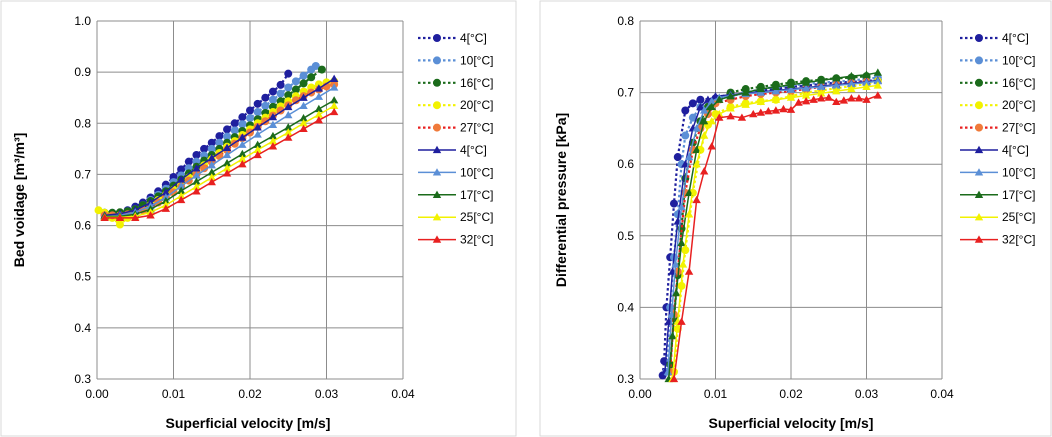 The width and height of the screenshot is (1052, 437). I want to click on legend-item: 20[°C], so click(997, 105).